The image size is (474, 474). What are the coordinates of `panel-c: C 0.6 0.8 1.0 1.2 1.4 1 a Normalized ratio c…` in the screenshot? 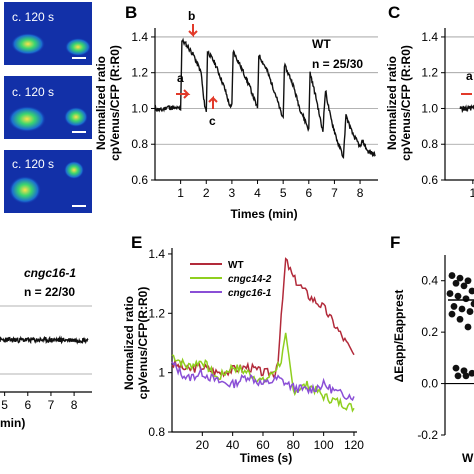 It's located at (429, 101).